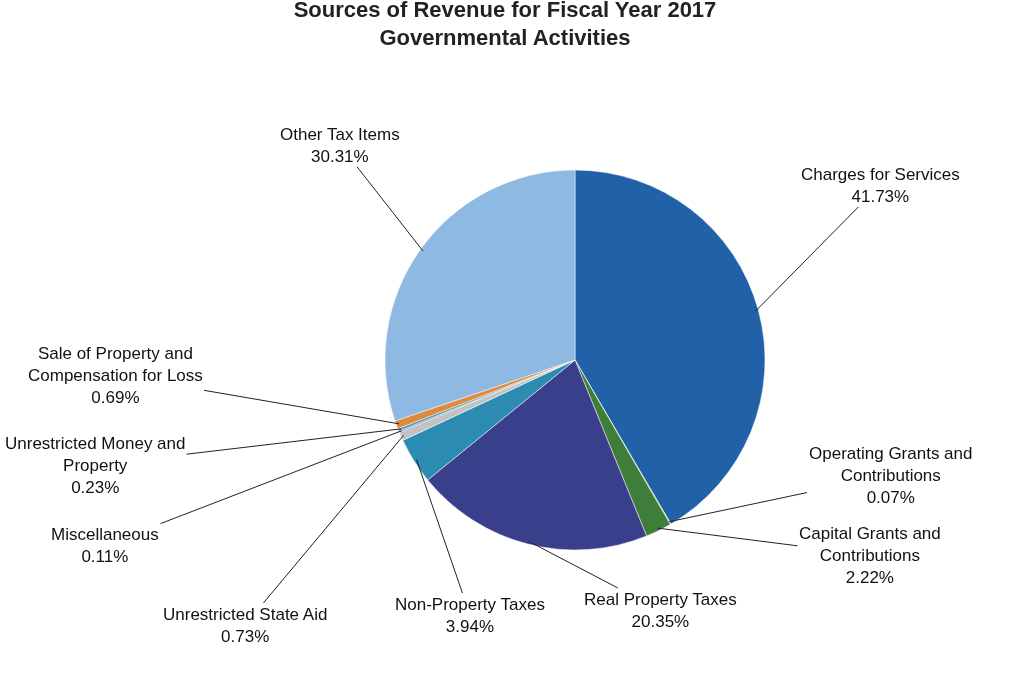  I want to click on slice-label: Unrestricted State Aid, so click(245, 614).